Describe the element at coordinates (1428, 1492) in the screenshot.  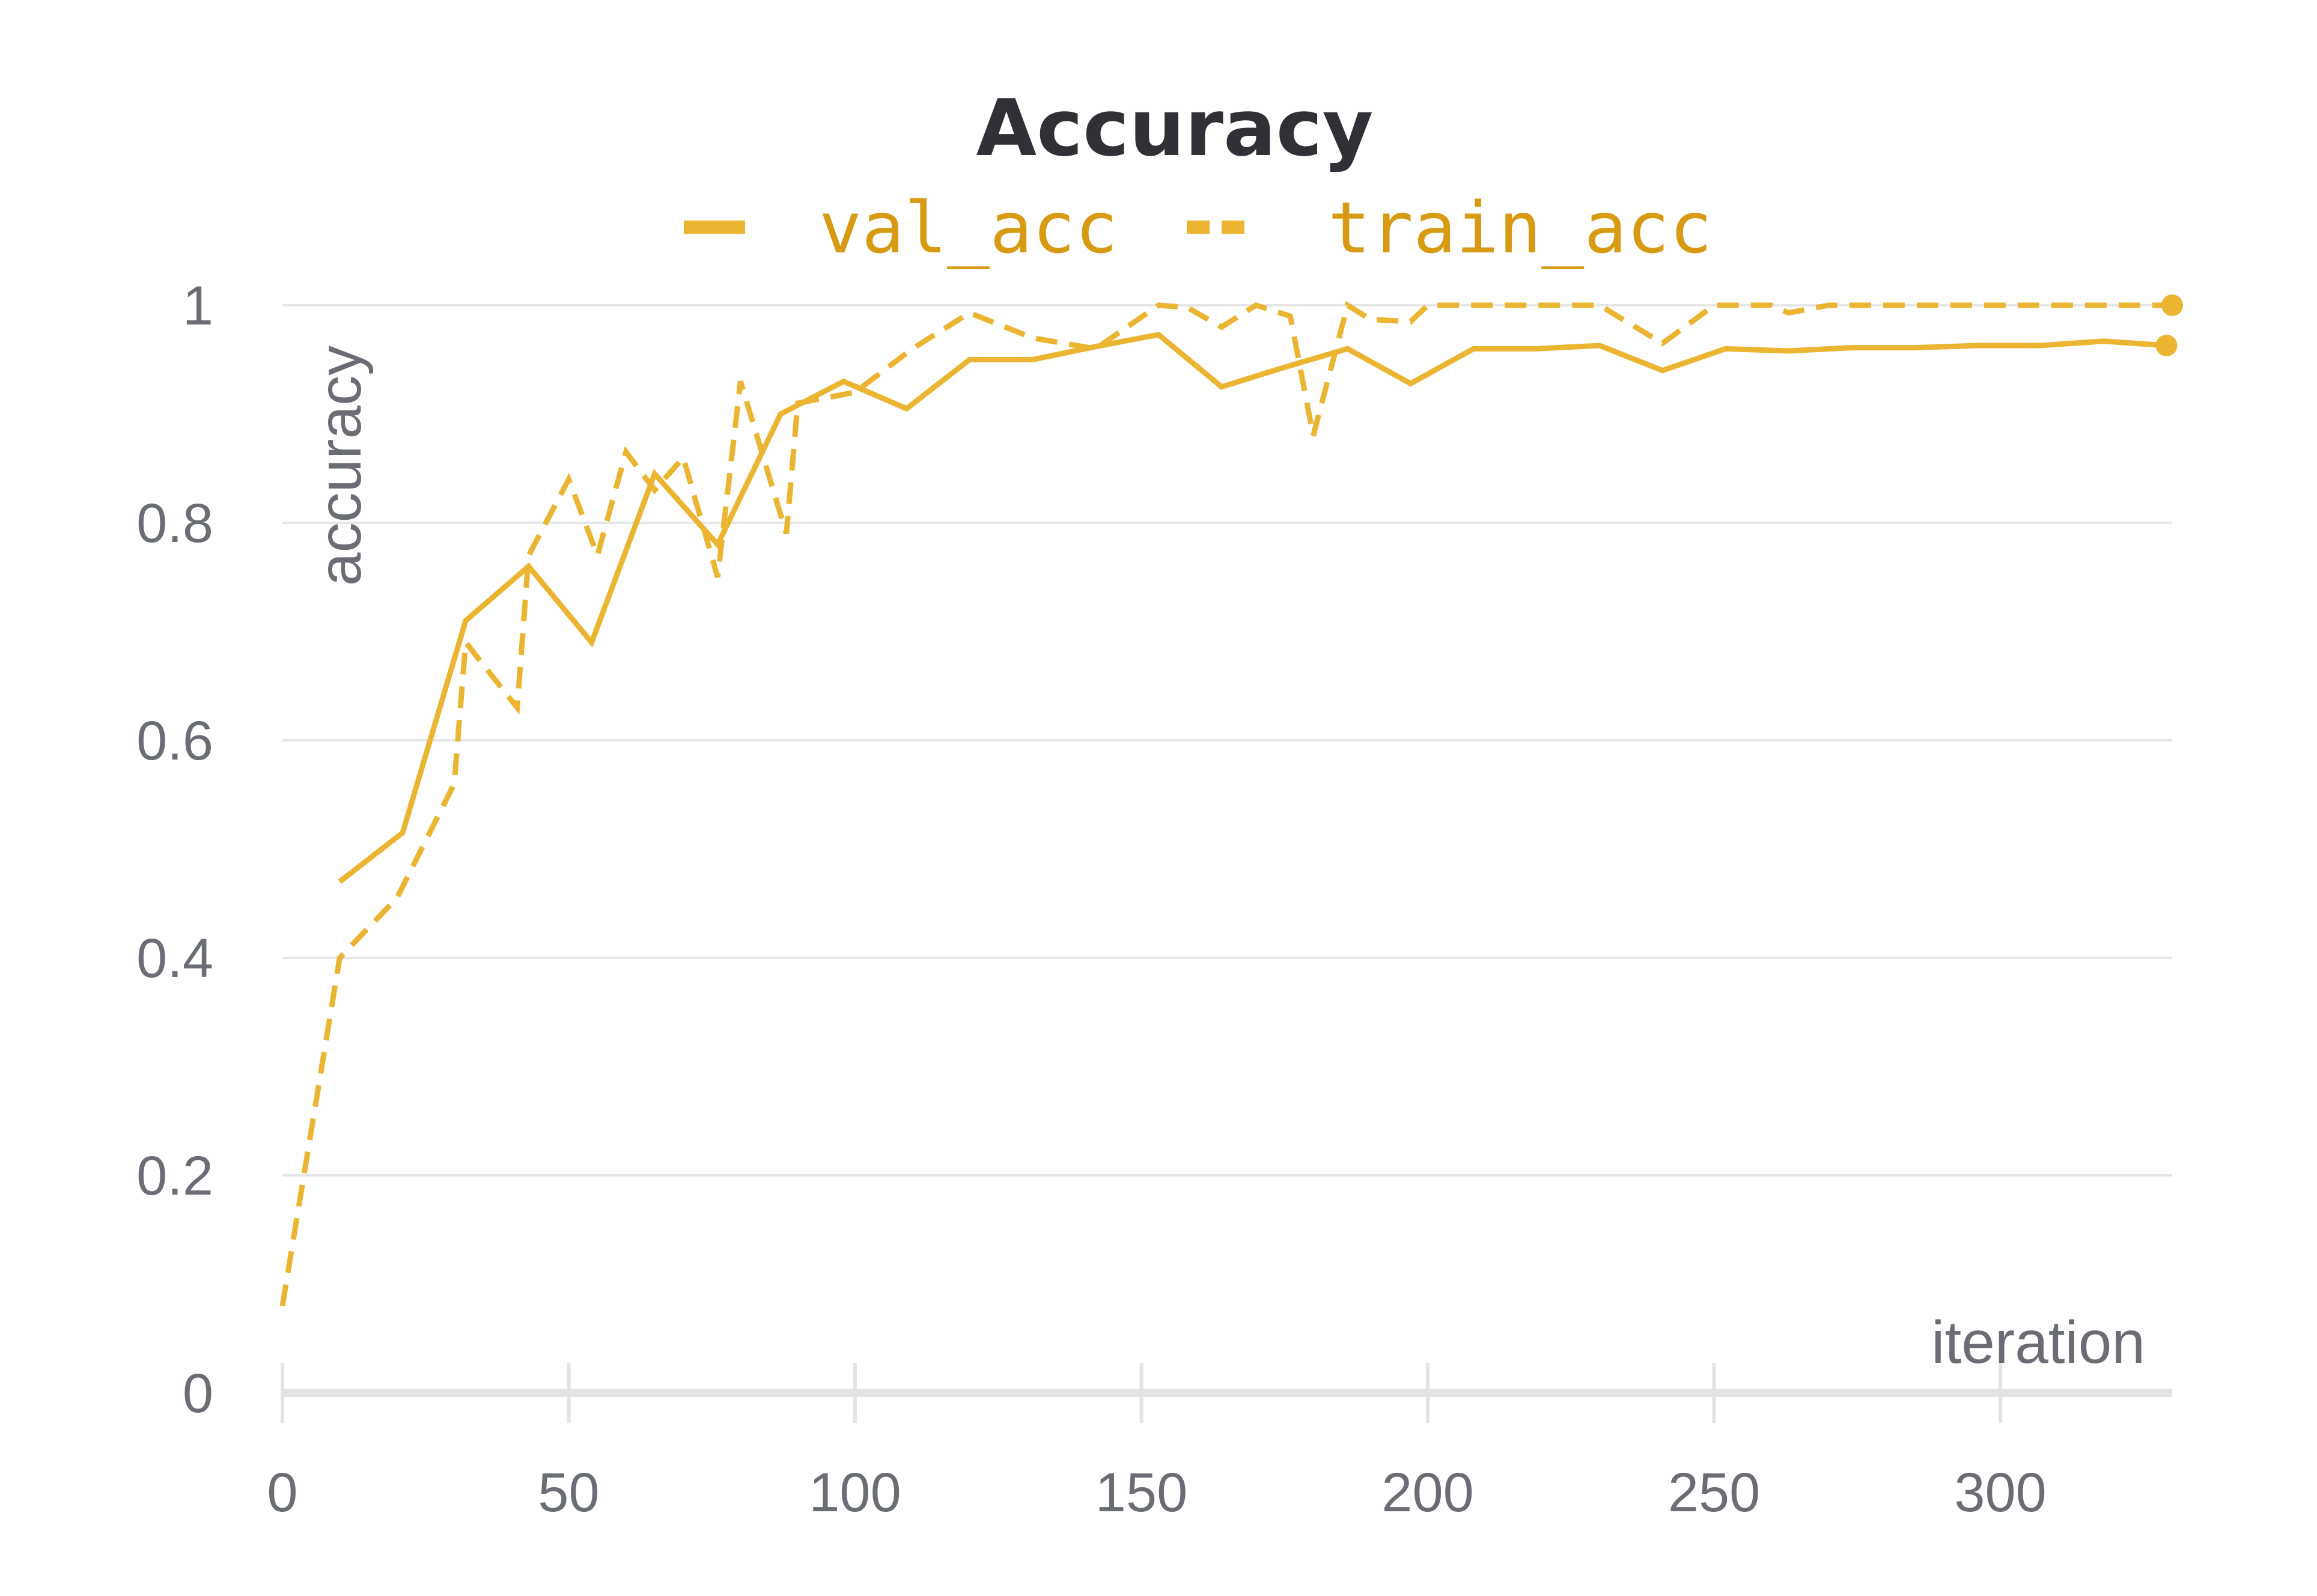
I see `x-tick-label: 200` at that location.